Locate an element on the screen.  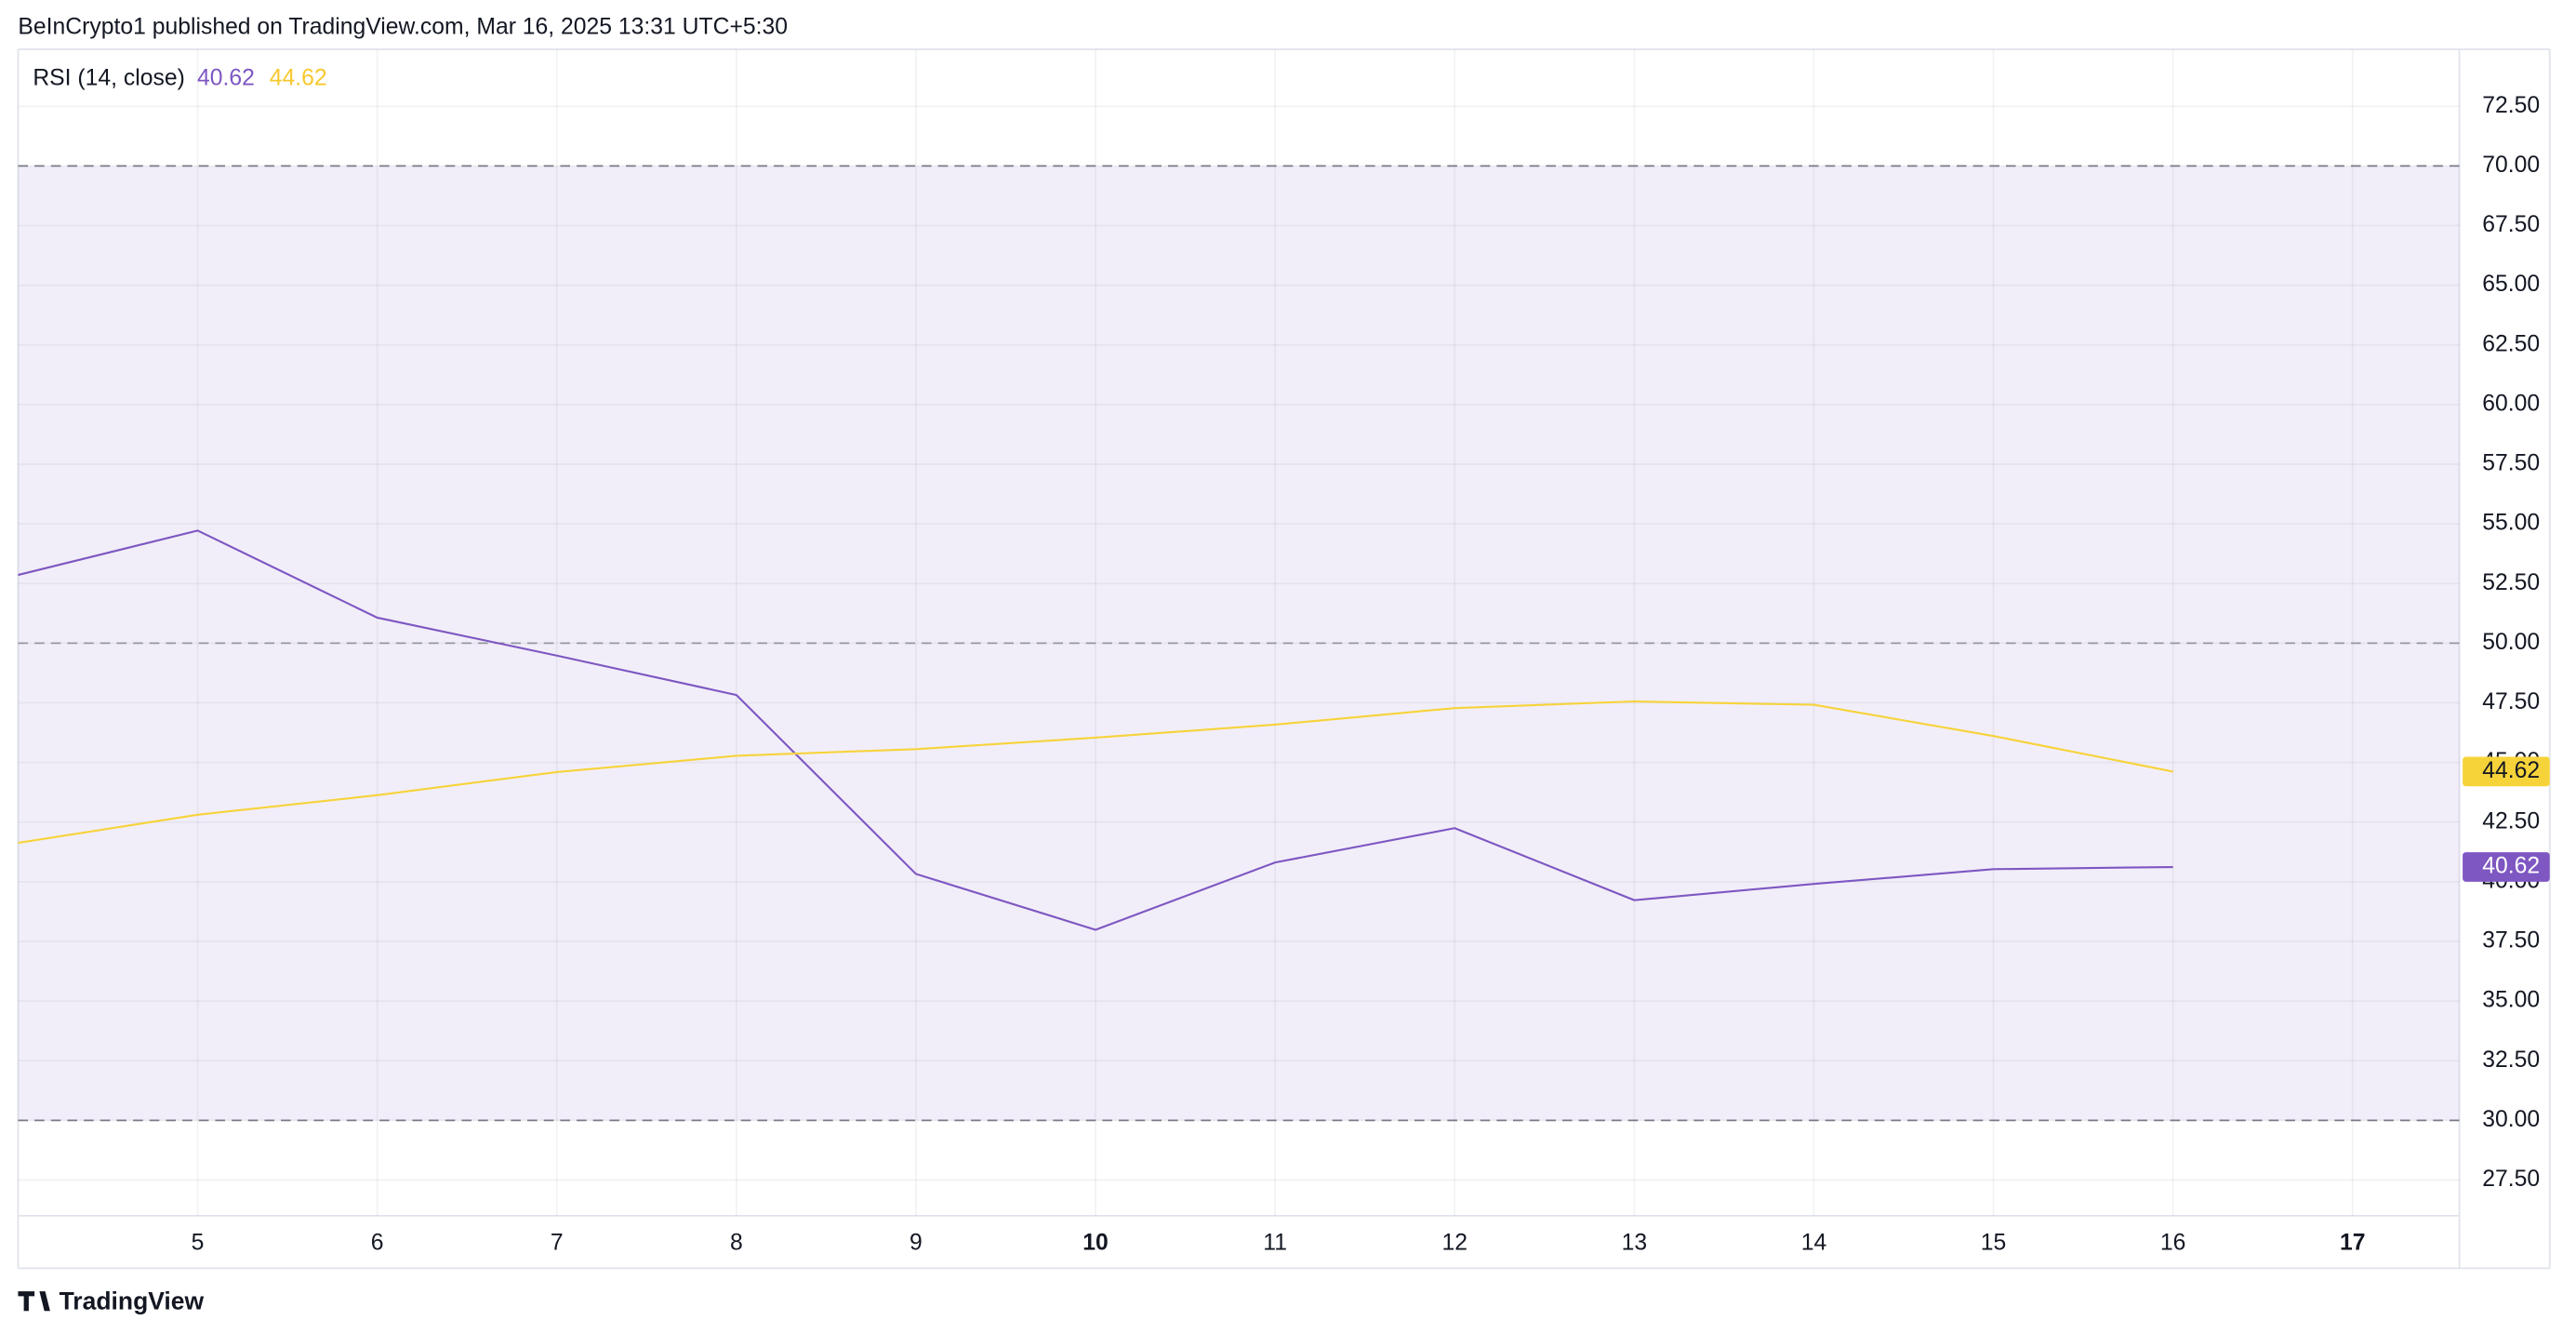
y-tick-label: 65.00 is located at coordinates (2511, 285).